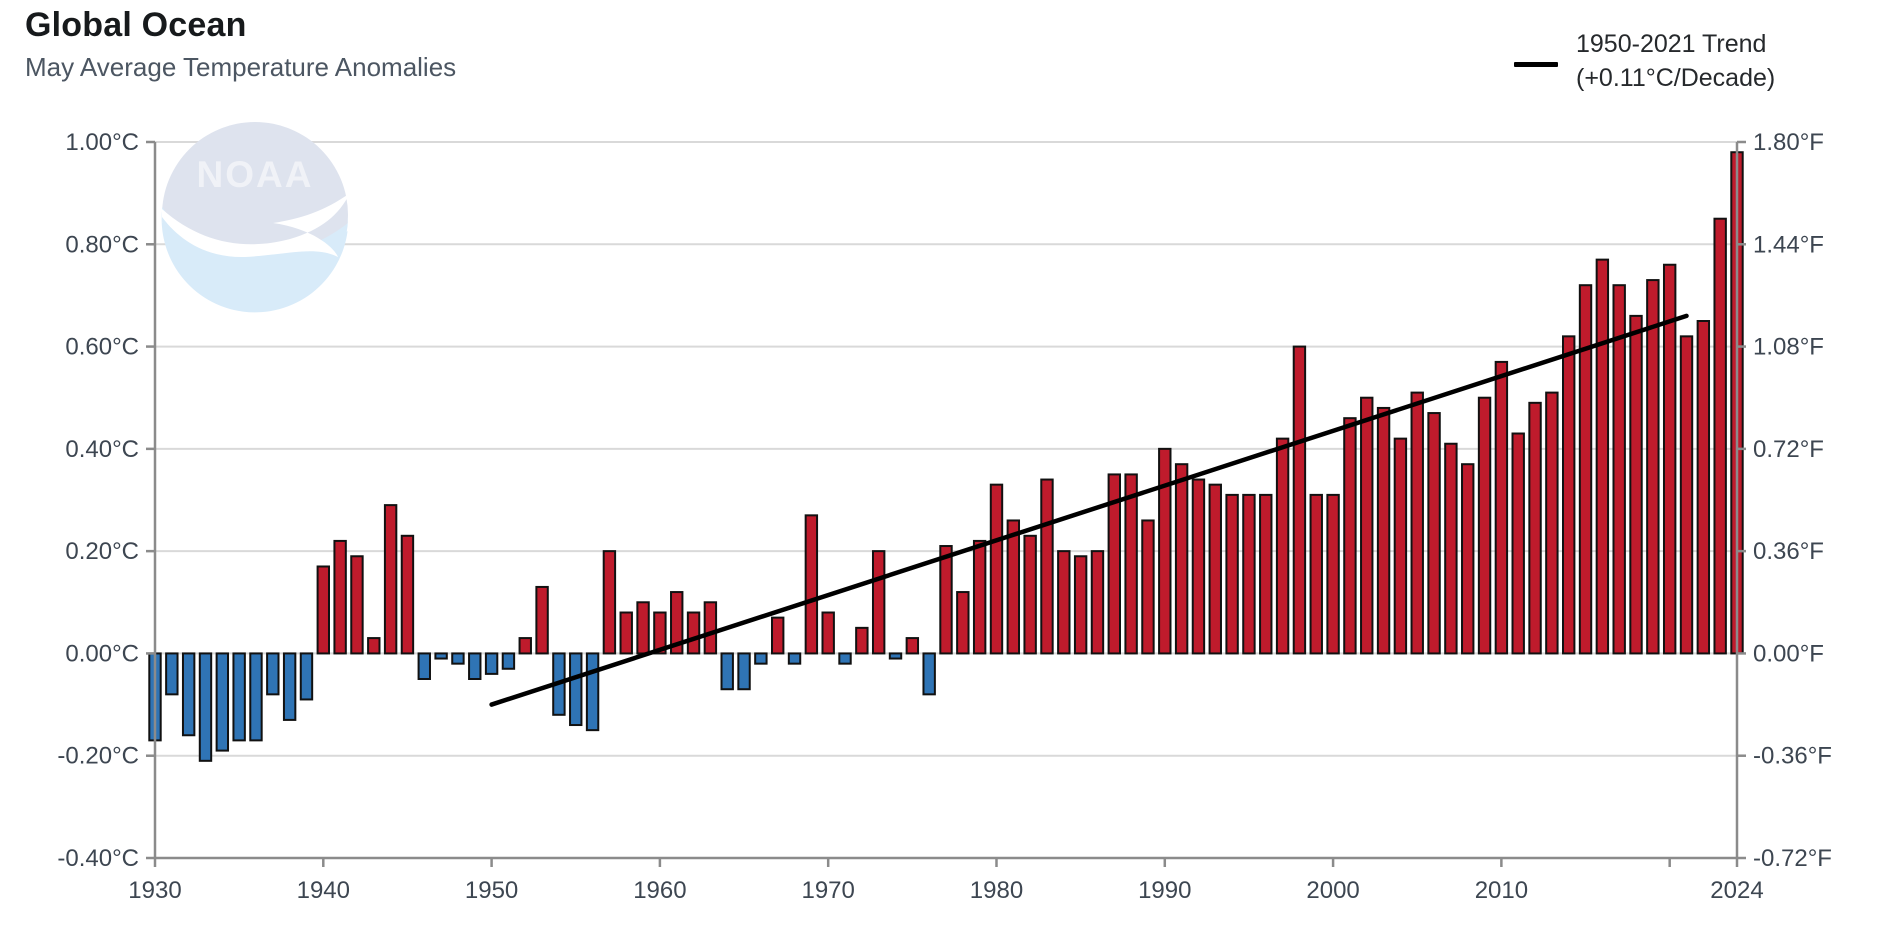  I want to click on bar-2015, so click(1585, 469).